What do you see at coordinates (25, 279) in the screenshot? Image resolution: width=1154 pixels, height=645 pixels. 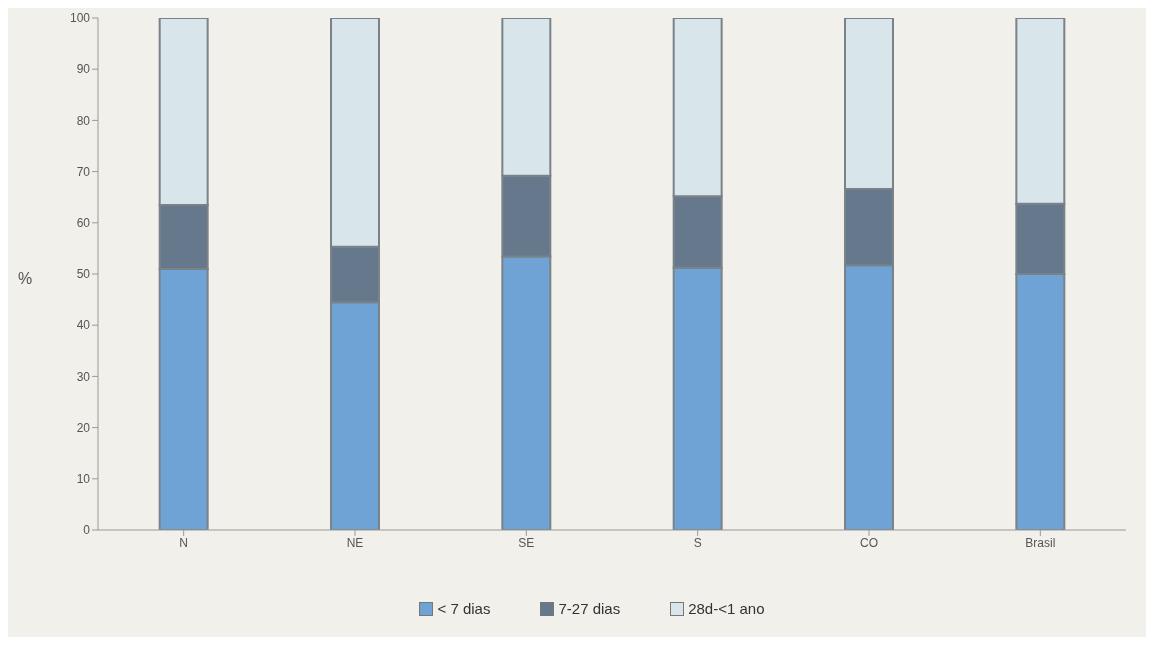 I see `y-axis-title: %` at bounding box center [25, 279].